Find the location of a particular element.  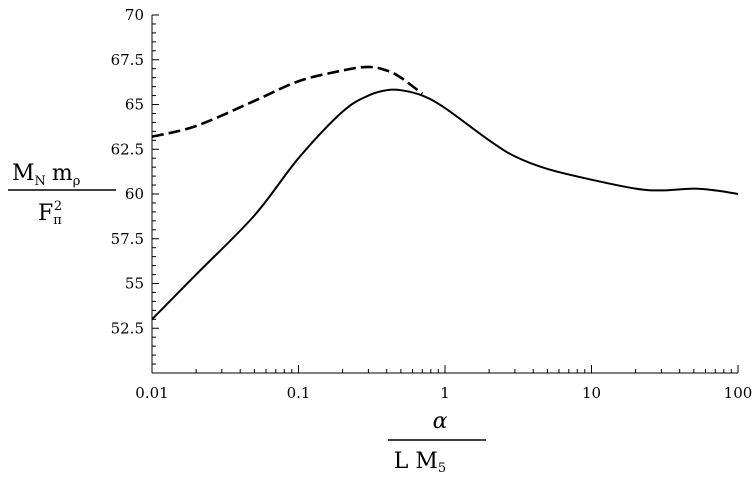

svg-text: Fπ2 is located at coordinates (50, 213).